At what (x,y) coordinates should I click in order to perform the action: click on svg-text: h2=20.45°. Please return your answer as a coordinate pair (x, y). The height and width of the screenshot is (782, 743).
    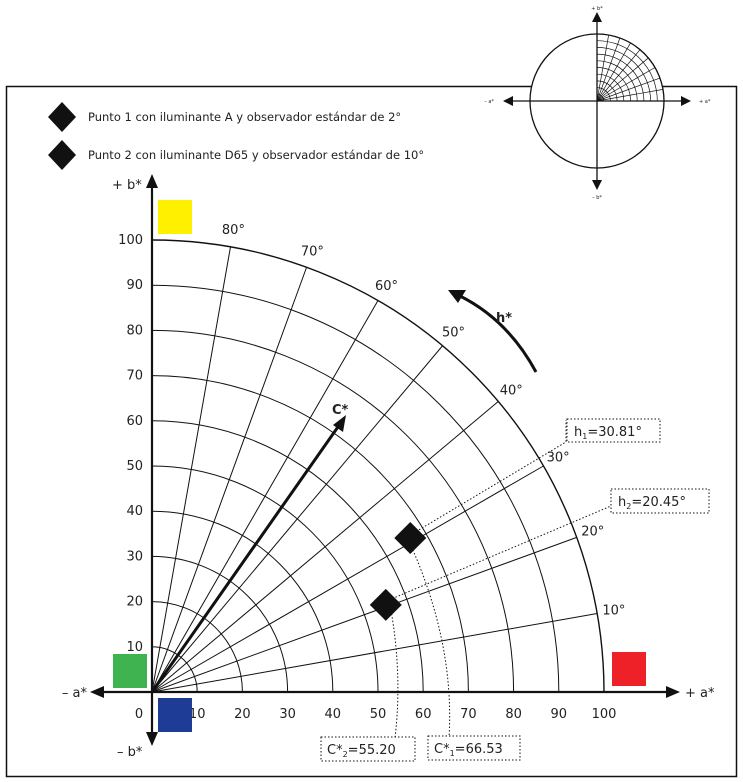
    Looking at the image, I should click on (652, 503).